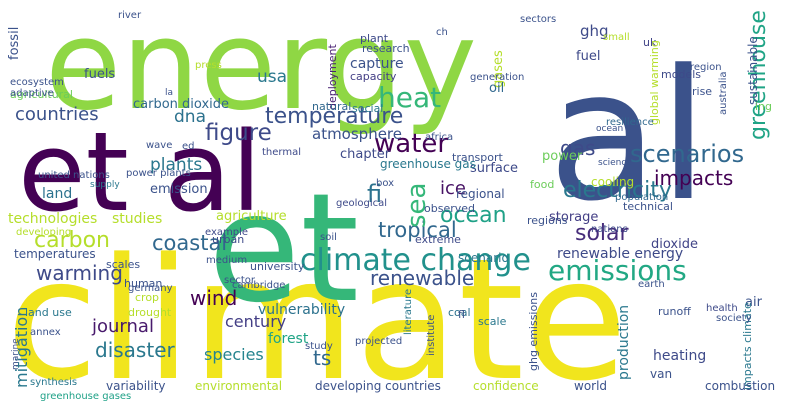 The image size is (790, 405). I want to click on cloud-word: sector, so click(240, 280).